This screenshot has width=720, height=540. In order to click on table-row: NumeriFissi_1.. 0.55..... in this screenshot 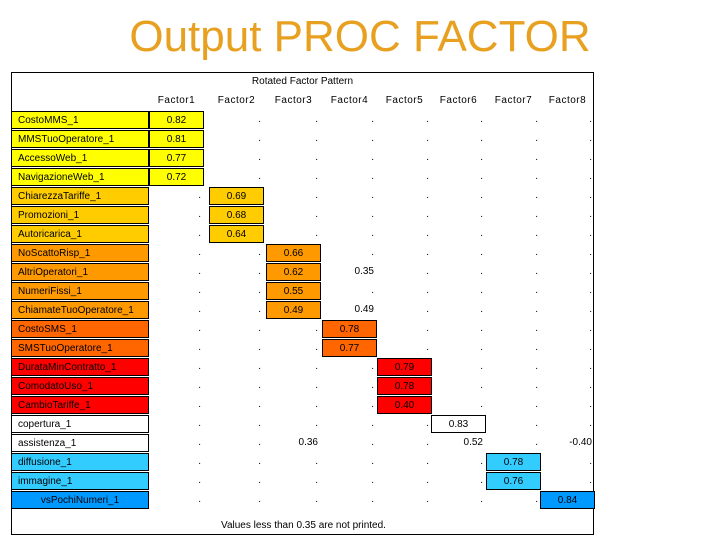, I will do `click(303, 291)`.